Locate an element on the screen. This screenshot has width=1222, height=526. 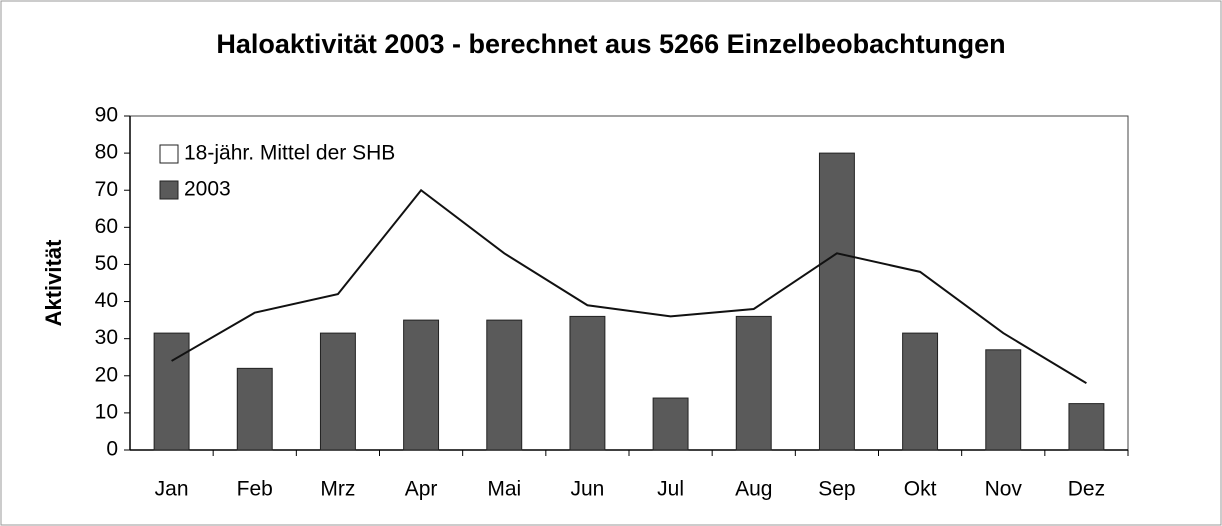
x-tick-label: Aug is located at coordinates (753, 489).